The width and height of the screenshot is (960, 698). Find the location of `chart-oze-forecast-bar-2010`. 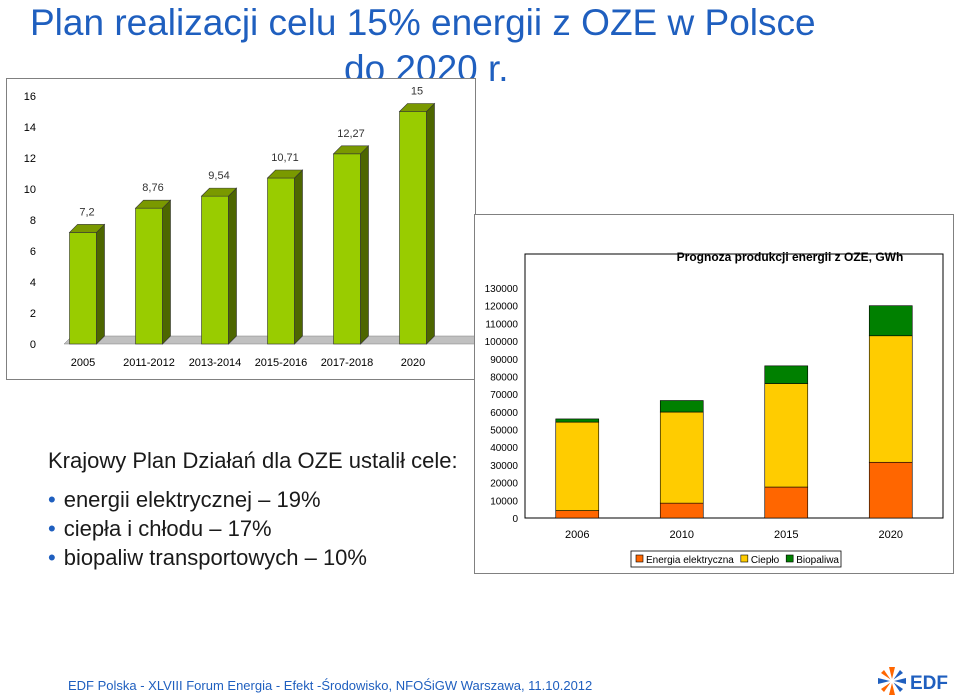

chart-oze-forecast-bar-2010 is located at coordinates (681, 459).